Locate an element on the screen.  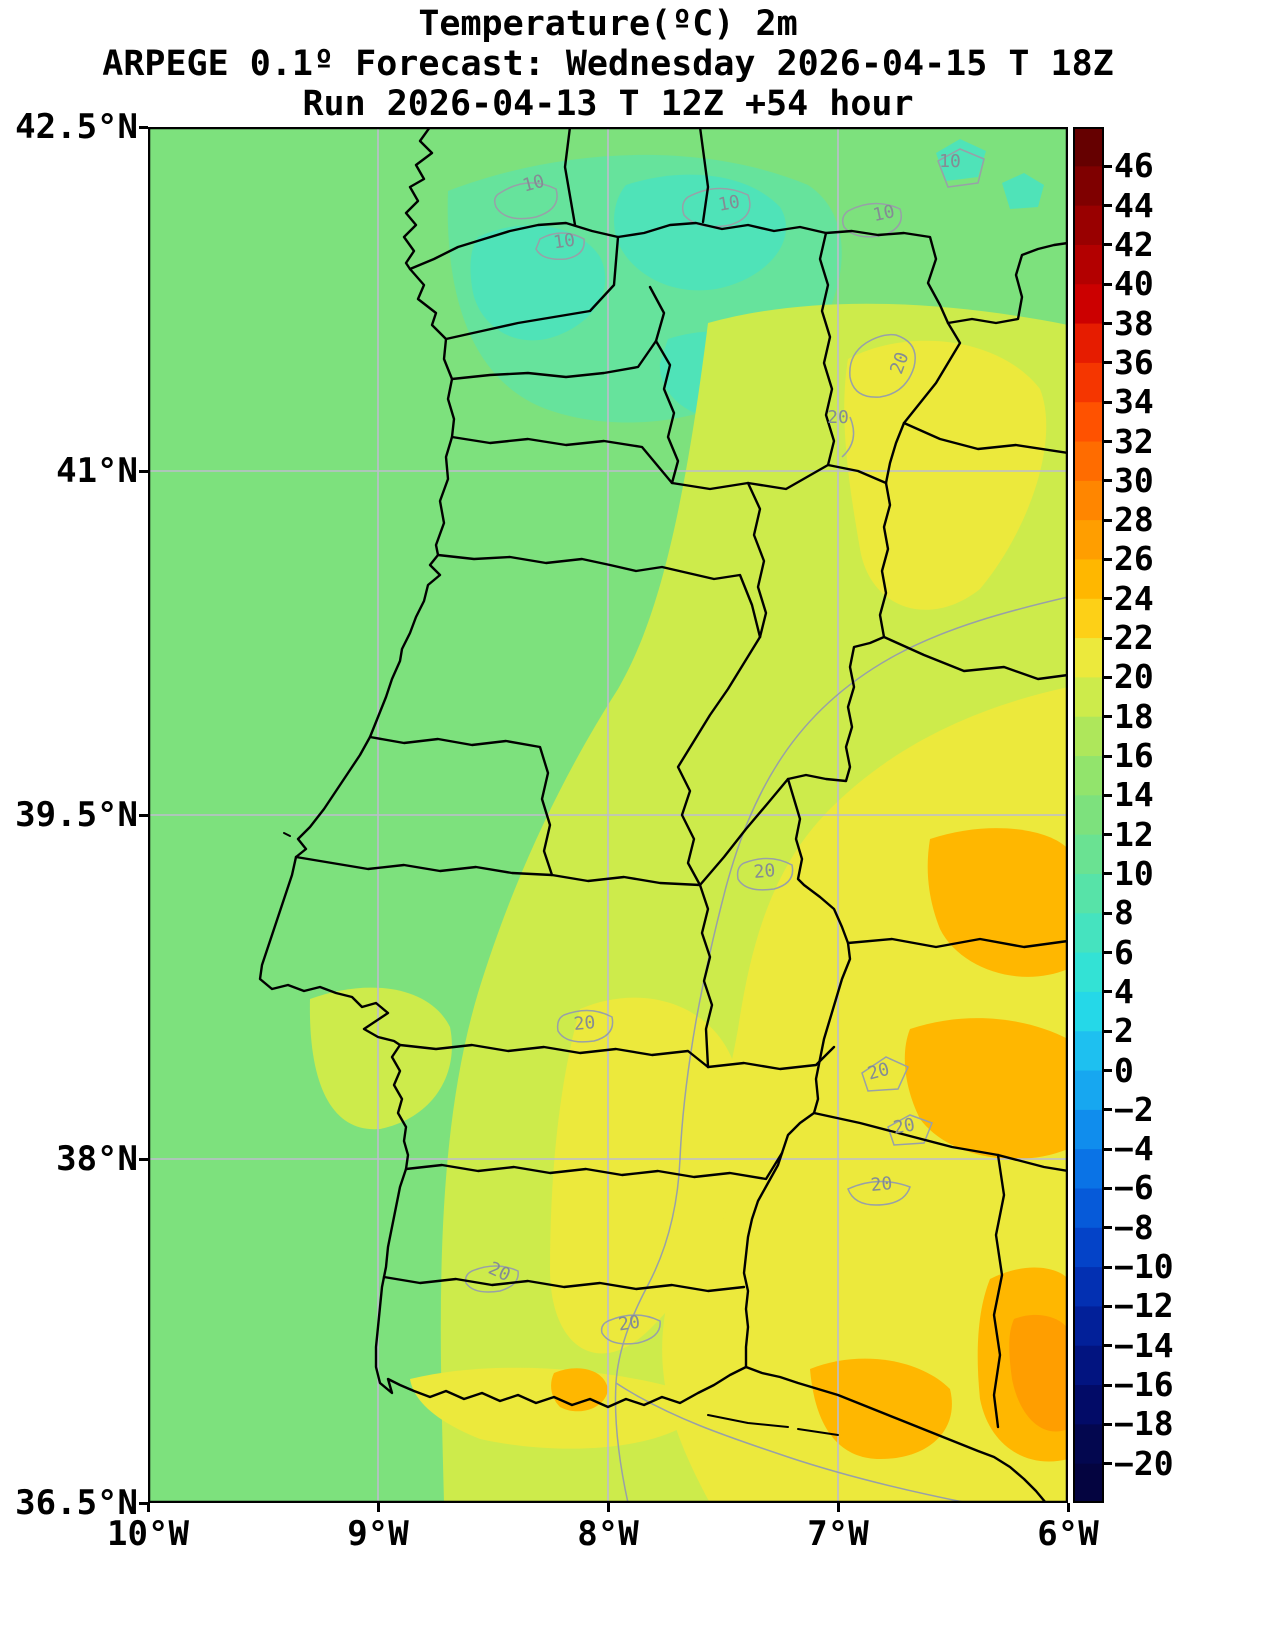
colorbar-tick-label: −4 is located at coordinates (1134, 1149).